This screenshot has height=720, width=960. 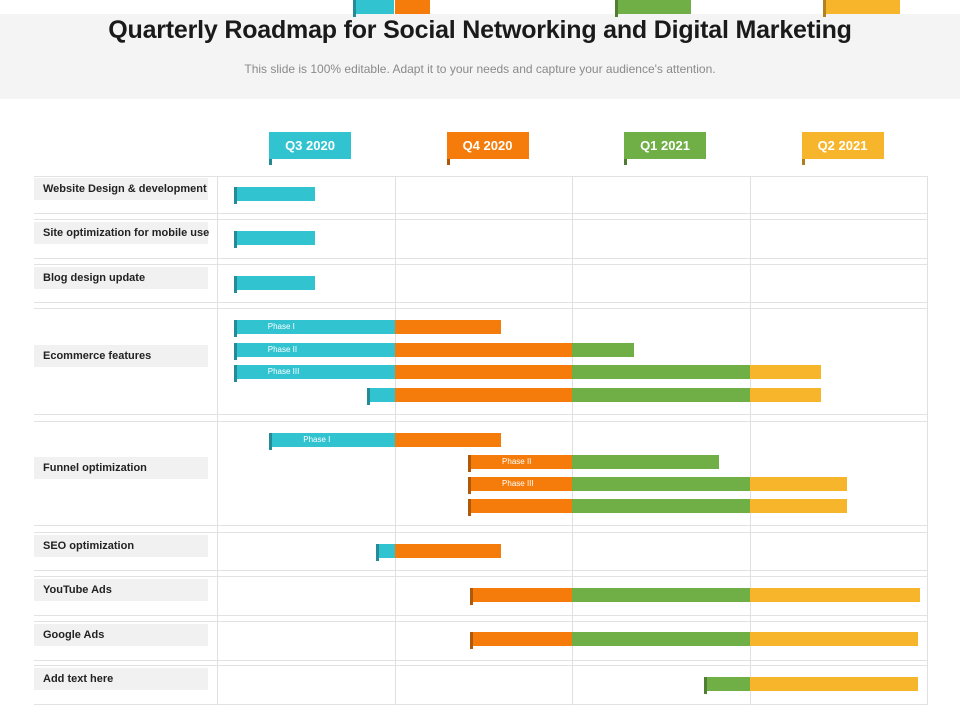 I want to click on quarter-label: Q3 2020, so click(x=310, y=148).